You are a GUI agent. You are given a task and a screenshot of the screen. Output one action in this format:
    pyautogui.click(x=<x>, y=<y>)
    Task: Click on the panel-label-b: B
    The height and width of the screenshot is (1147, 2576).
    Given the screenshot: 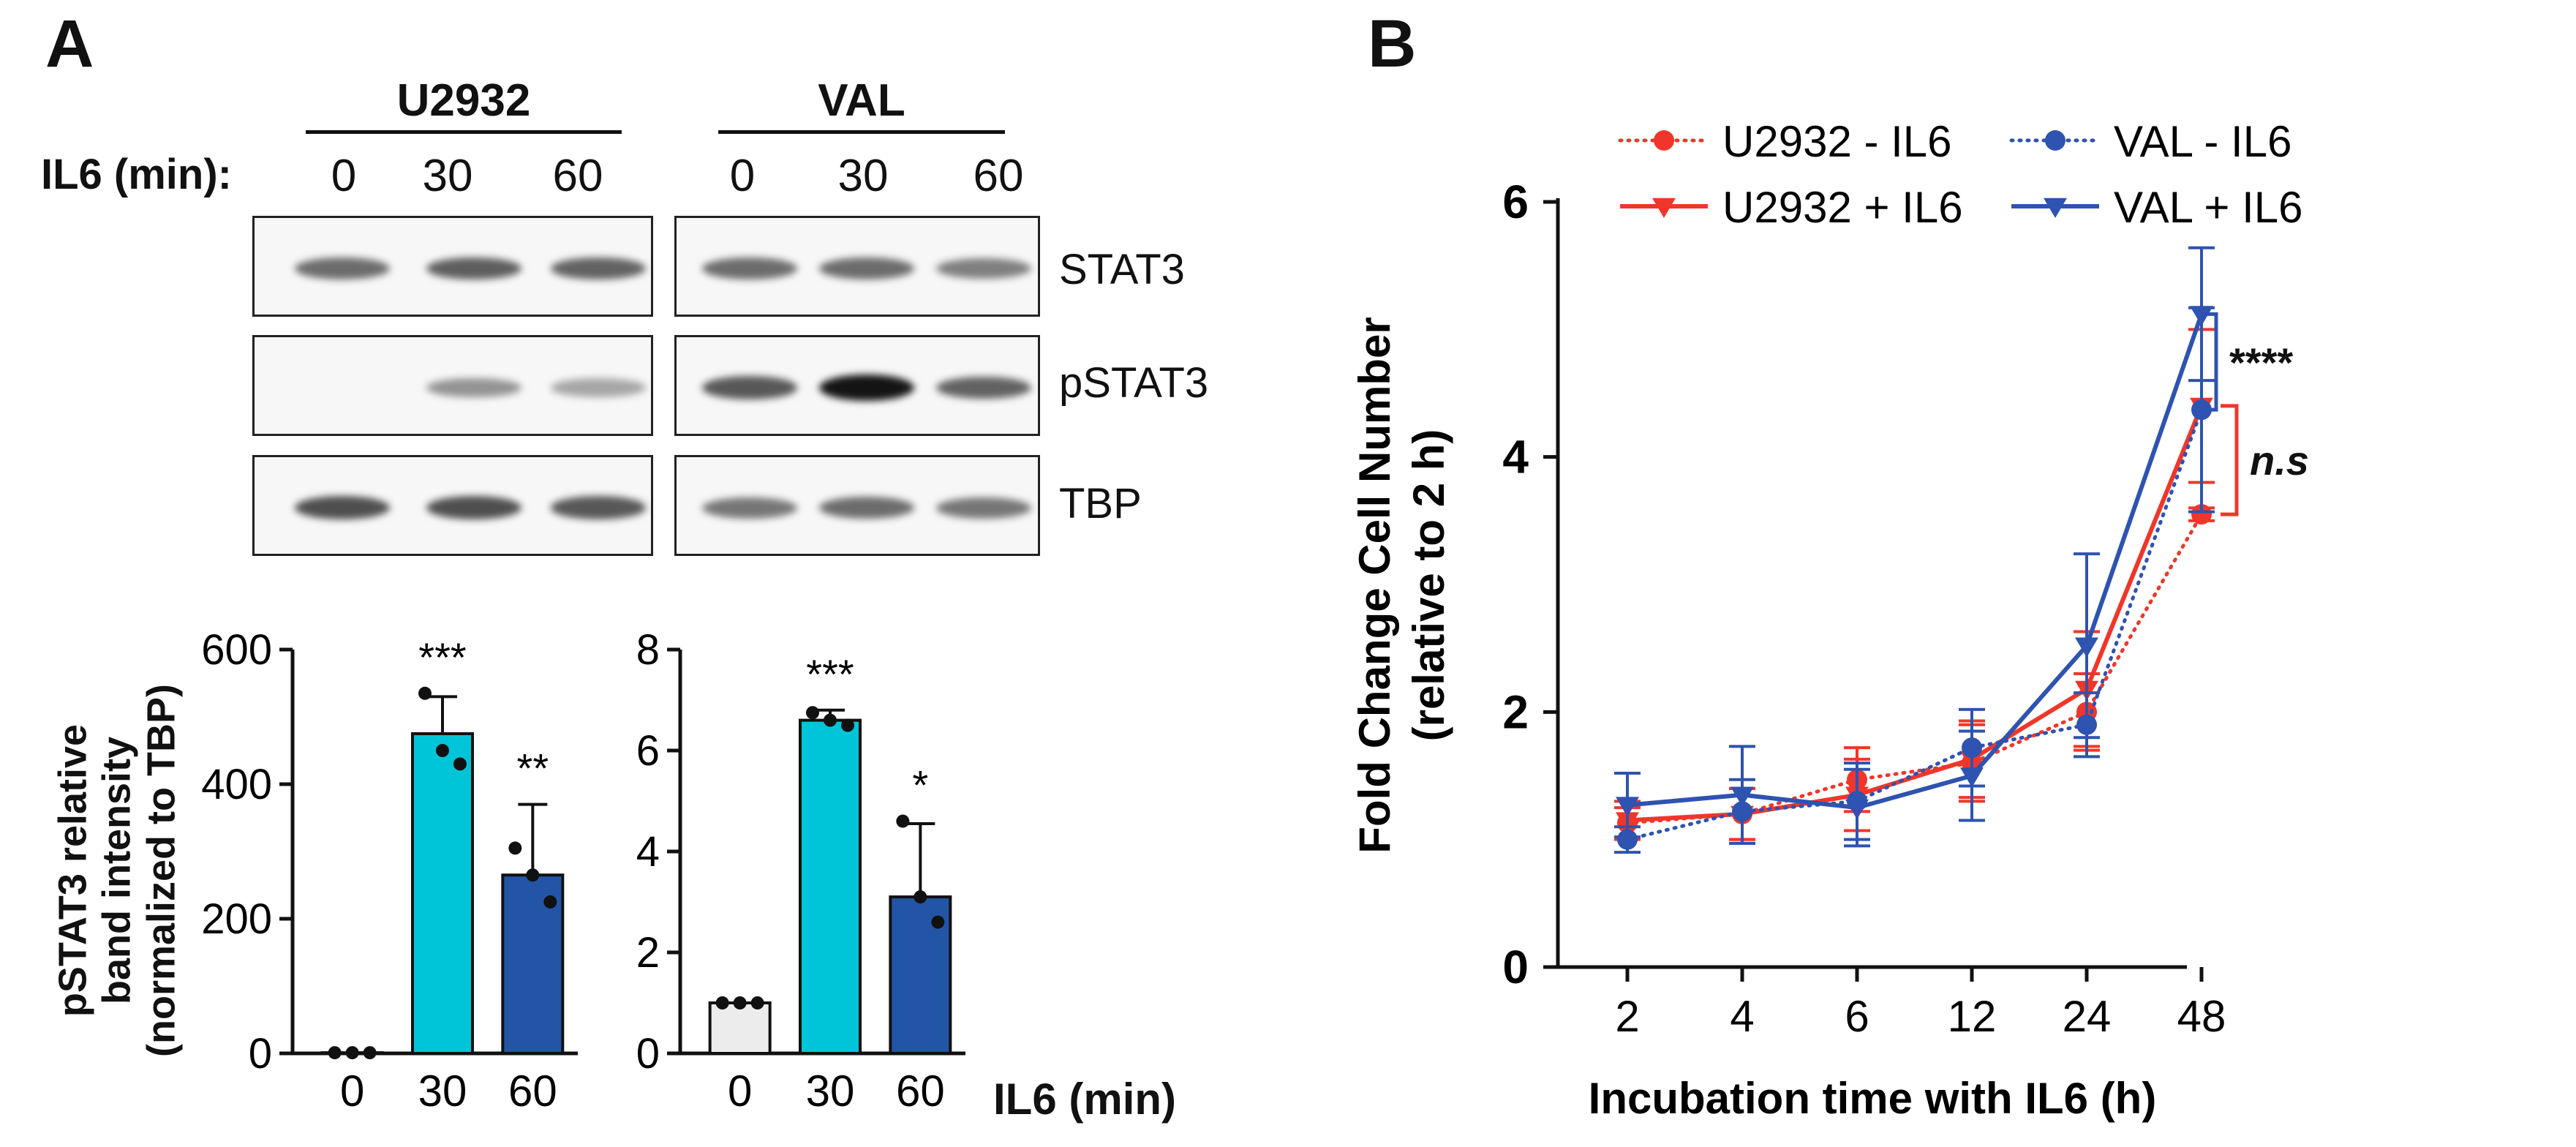 What is the action you would take?
    pyautogui.click(x=1392, y=44)
    